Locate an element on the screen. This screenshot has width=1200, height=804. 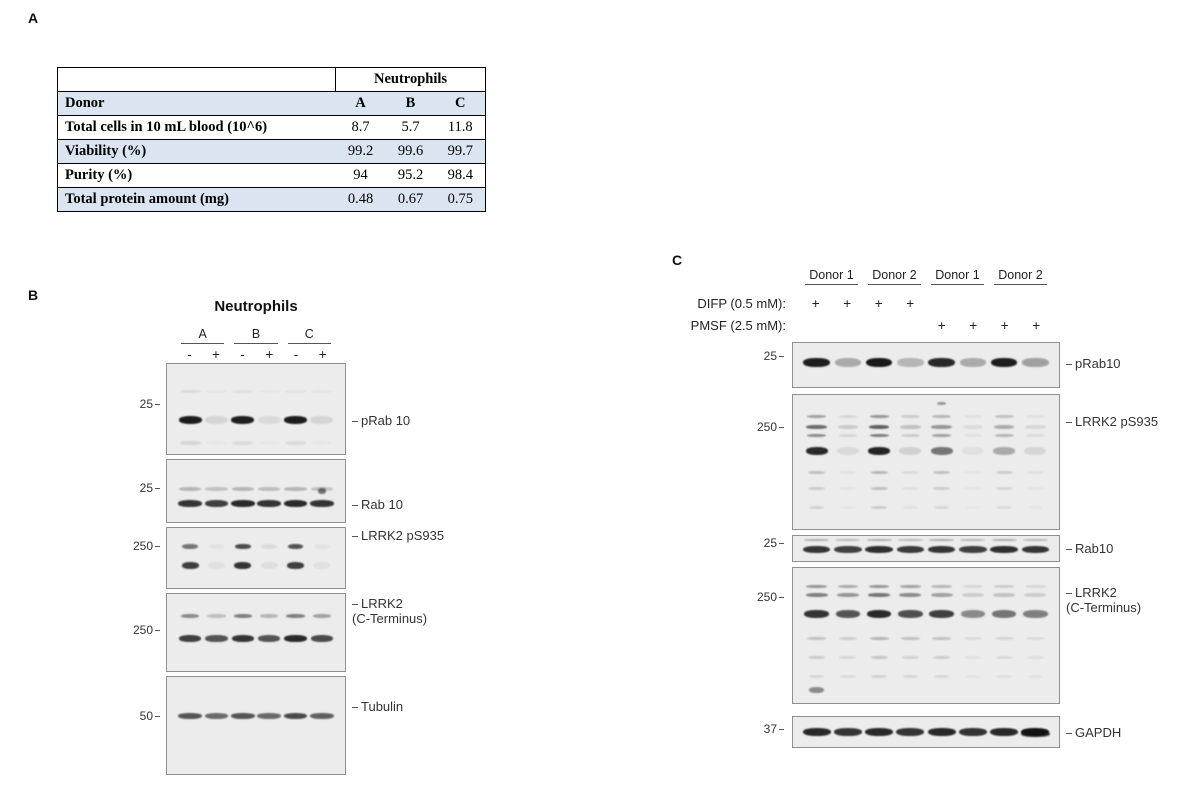
table-header-b: B is located at coordinates (410, 103).